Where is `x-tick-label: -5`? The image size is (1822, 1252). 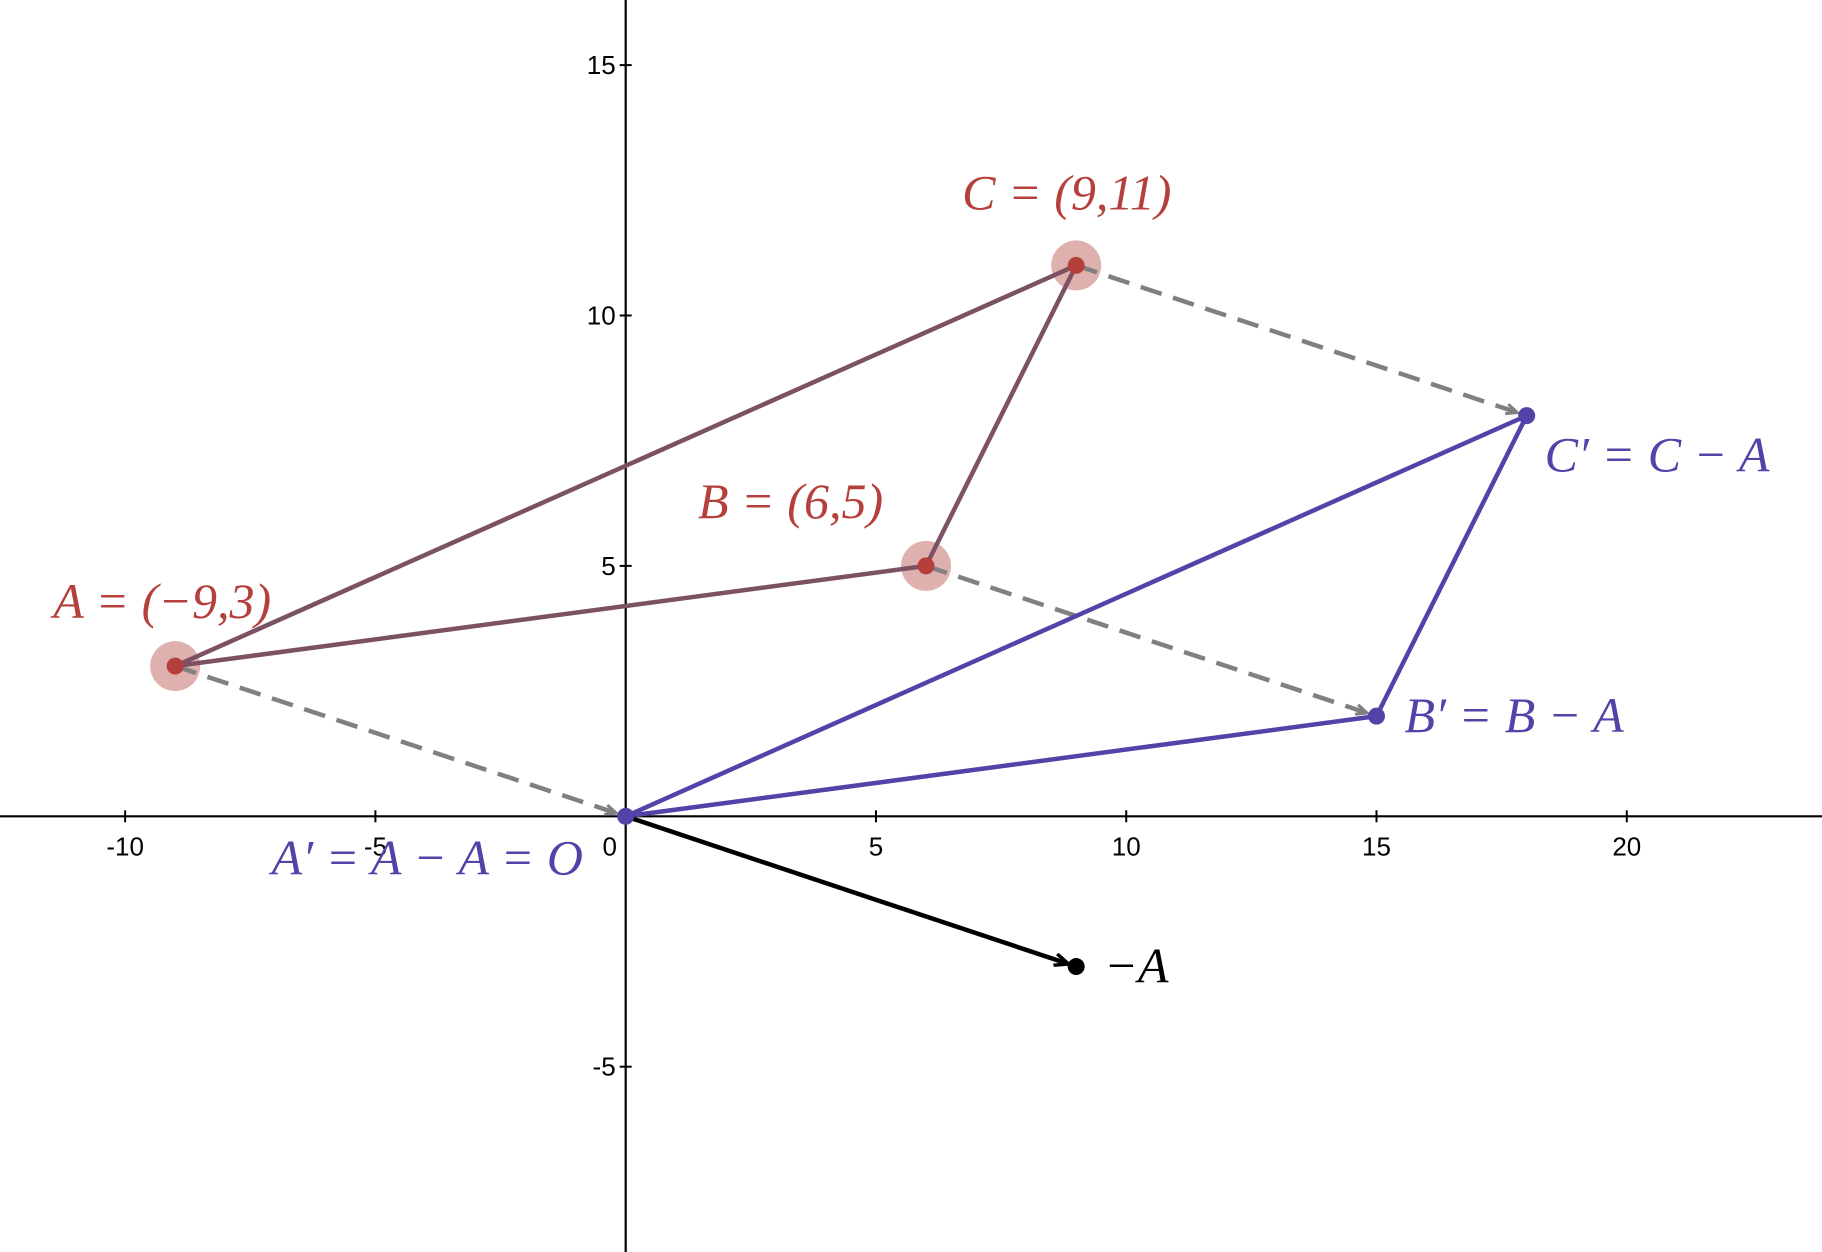
x-tick-label: -5 is located at coordinates (375, 846).